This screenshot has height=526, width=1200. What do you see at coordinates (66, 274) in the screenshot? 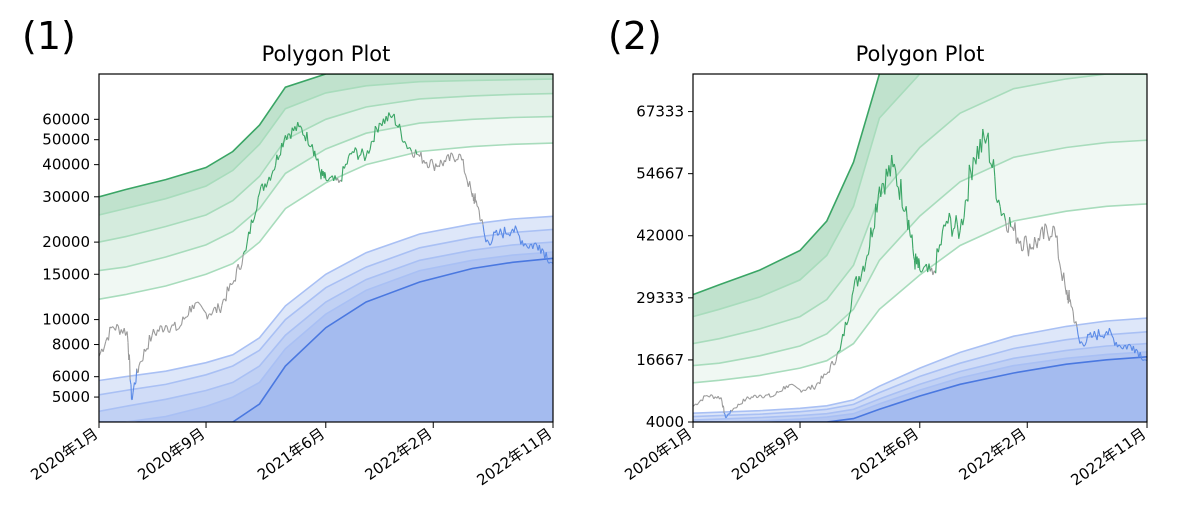
I see `y-tick-label: 15000` at bounding box center [66, 274].